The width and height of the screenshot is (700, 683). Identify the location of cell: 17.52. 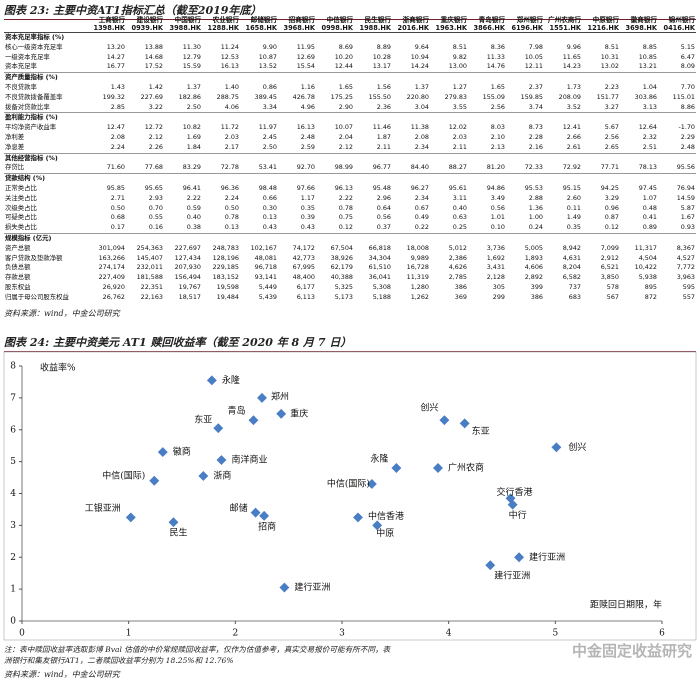
(153, 66).